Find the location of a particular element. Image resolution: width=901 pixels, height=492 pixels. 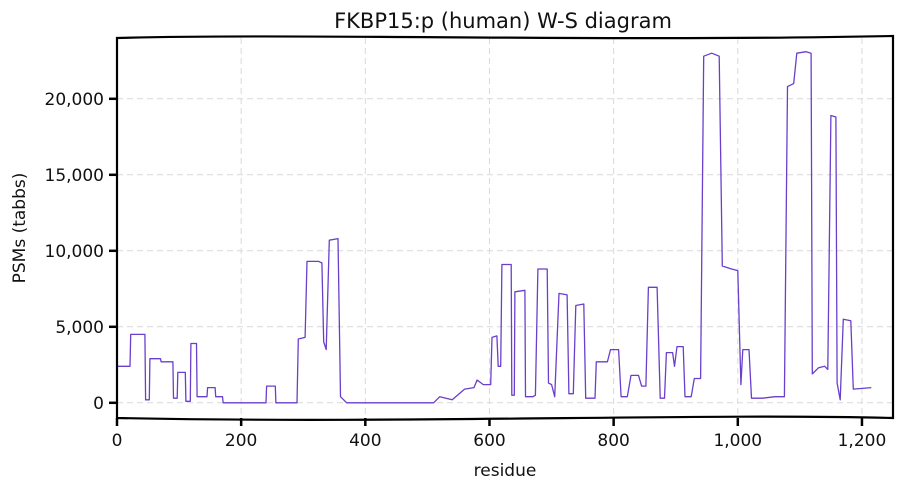

y-tick-label: 0 is located at coordinates (98, 404).